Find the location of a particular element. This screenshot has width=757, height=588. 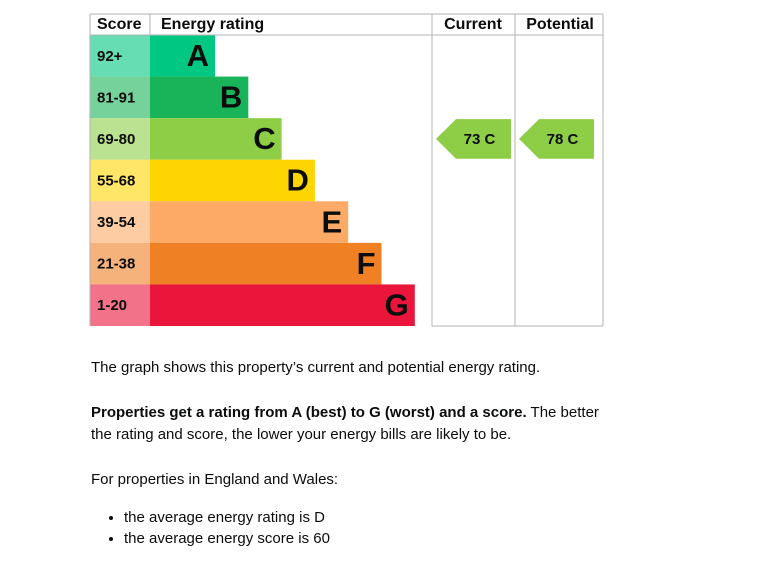

header-cell: Energy rating is located at coordinates (212, 24).